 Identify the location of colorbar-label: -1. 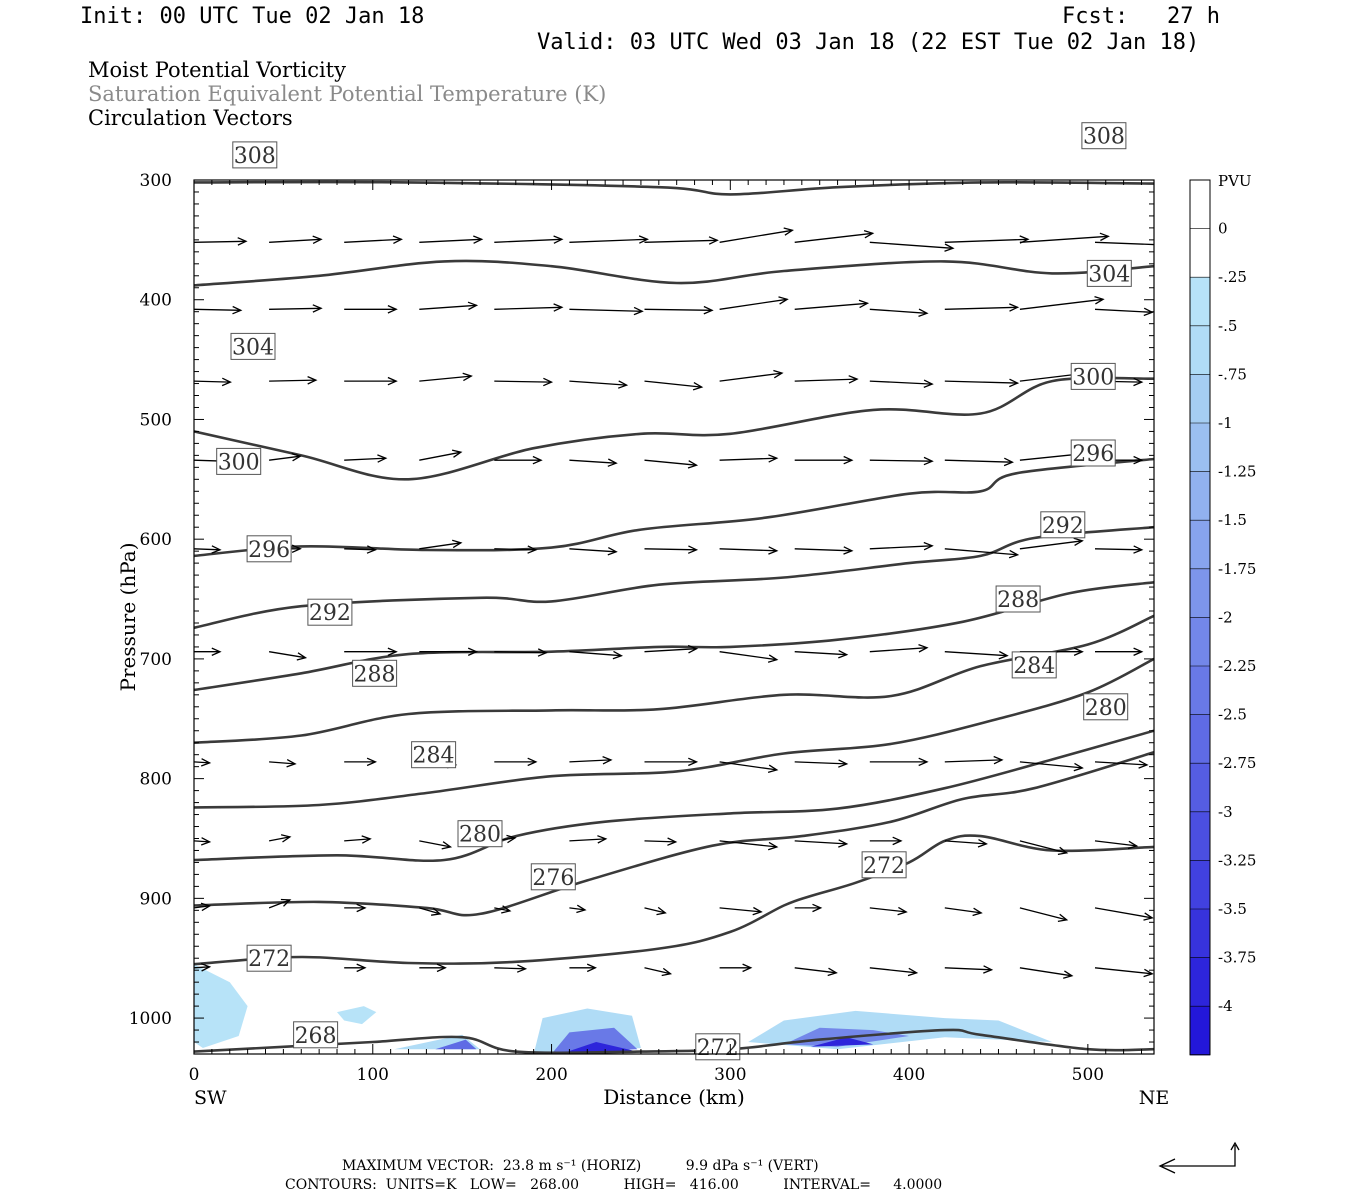
(1225, 423).